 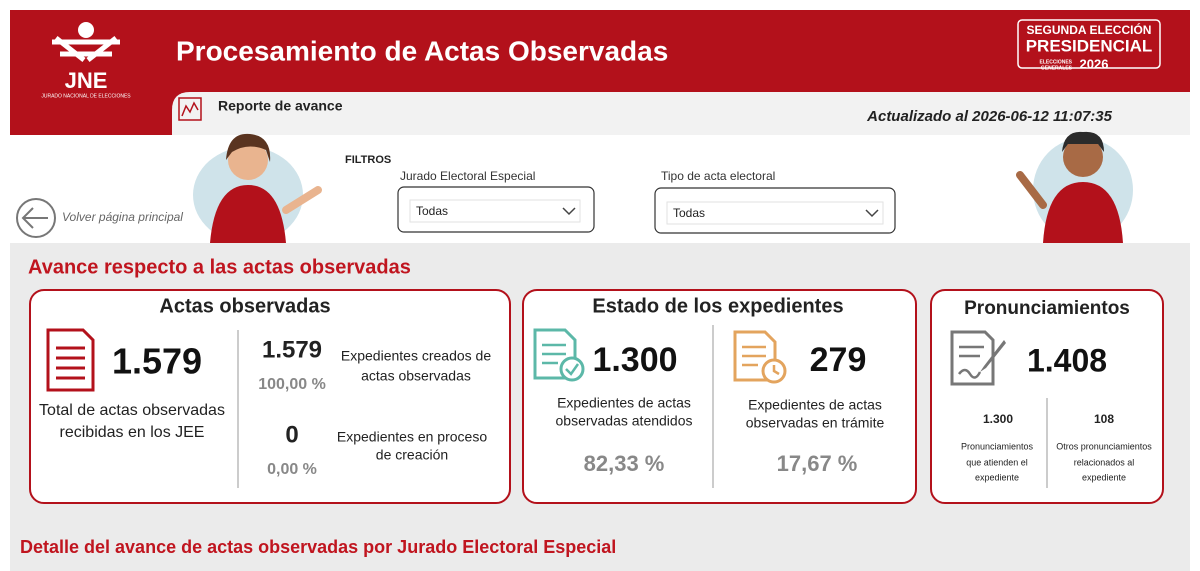 What do you see at coordinates (1047, 308) in the screenshot?
I see `card-title: Pronunciamientos` at bounding box center [1047, 308].